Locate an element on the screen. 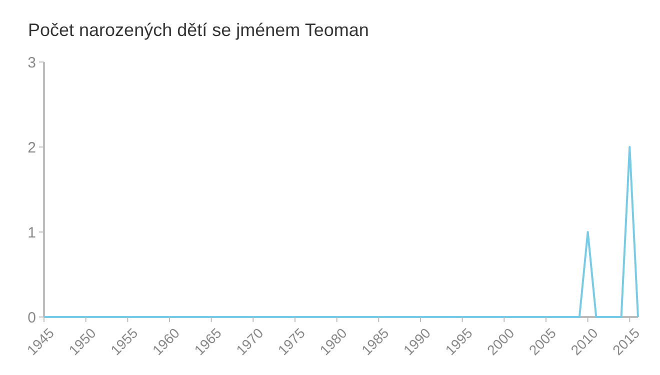 This screenshot has height=375, width=660. chart-title: Počet narozených dětí se jménem Teoman is located at coordinates (198, 30).